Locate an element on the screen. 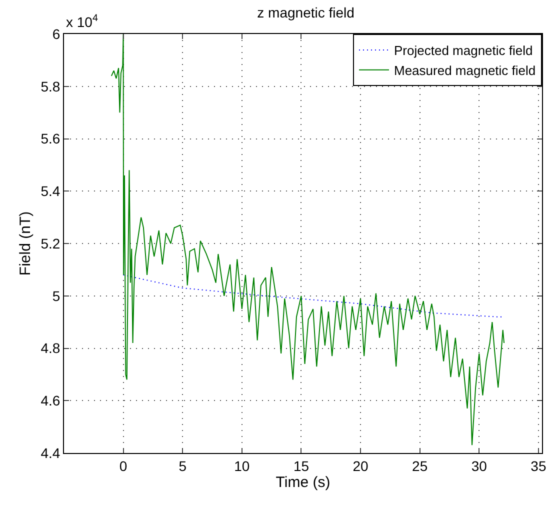 The image size is (551, 509). y-tick-label: 6 is located at coordinates (56, 34).